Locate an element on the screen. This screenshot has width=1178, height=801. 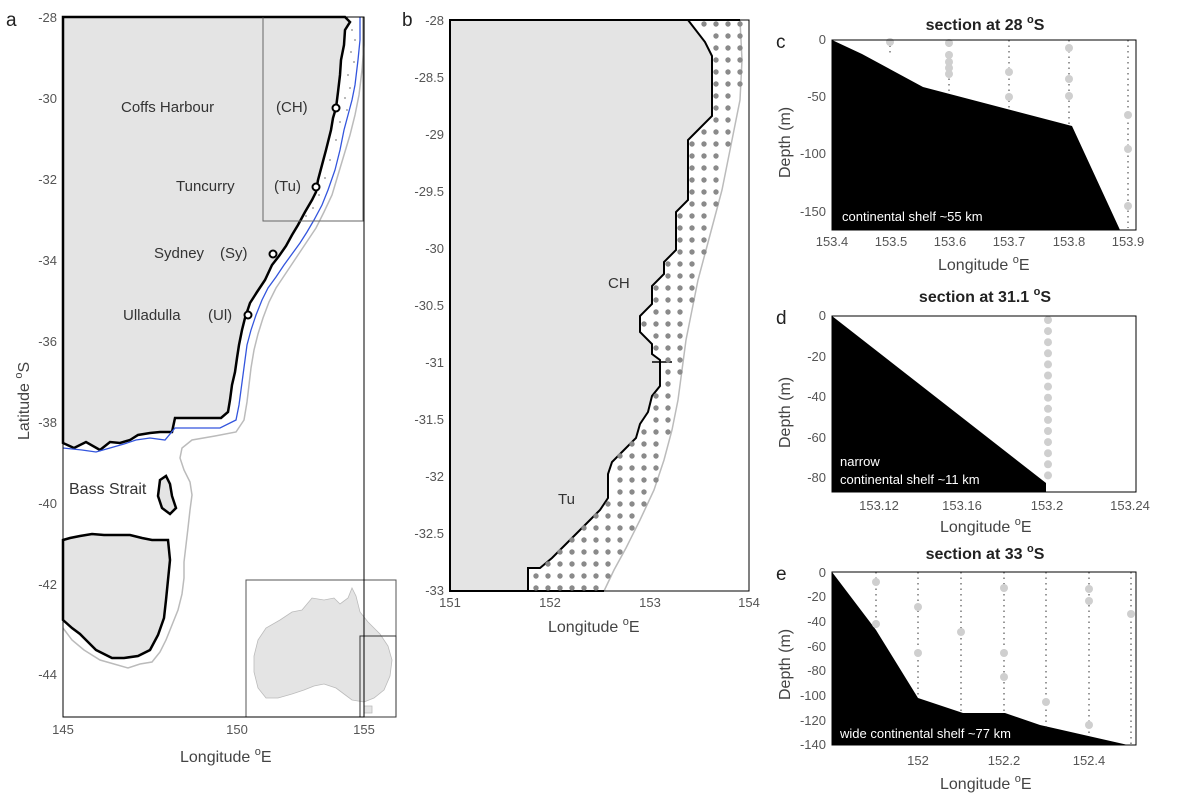
panel-d-letter: d is located at coordinates (781, 318).